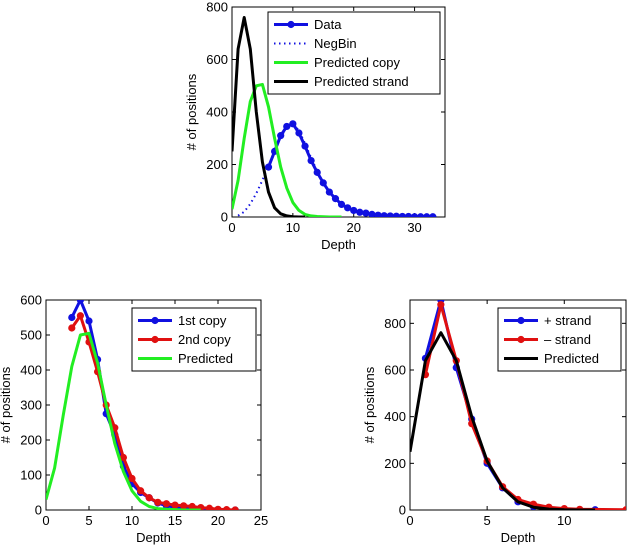 This screenshot has width=630, height=550. I want to click on legend-label: – strand, so click(567, 339).